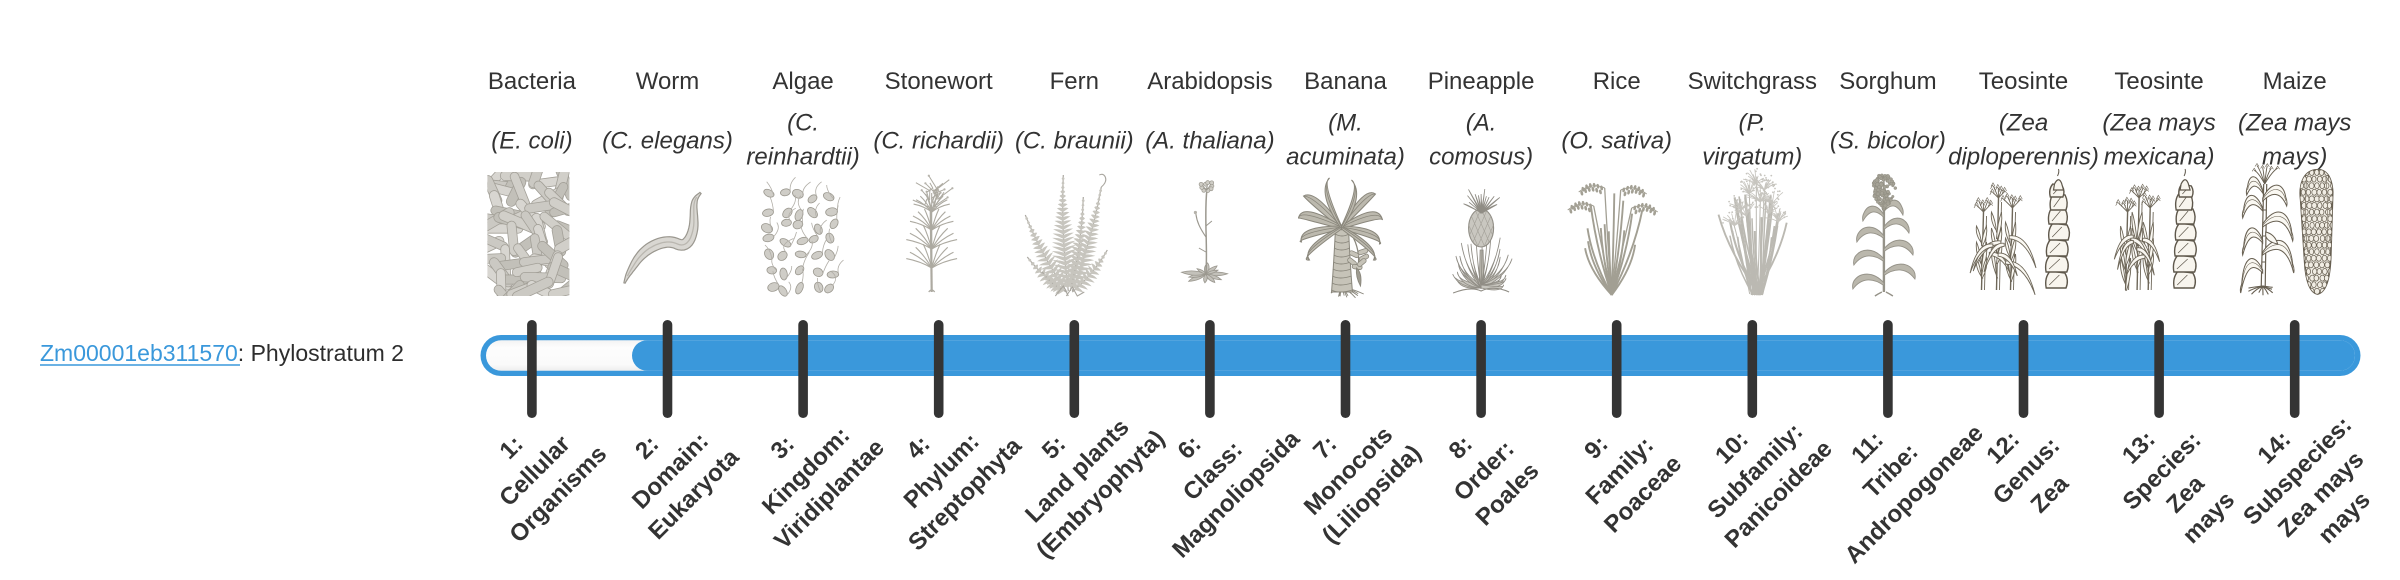  I want to click on svg-text: (S. bicolor), so click(1888, 141).